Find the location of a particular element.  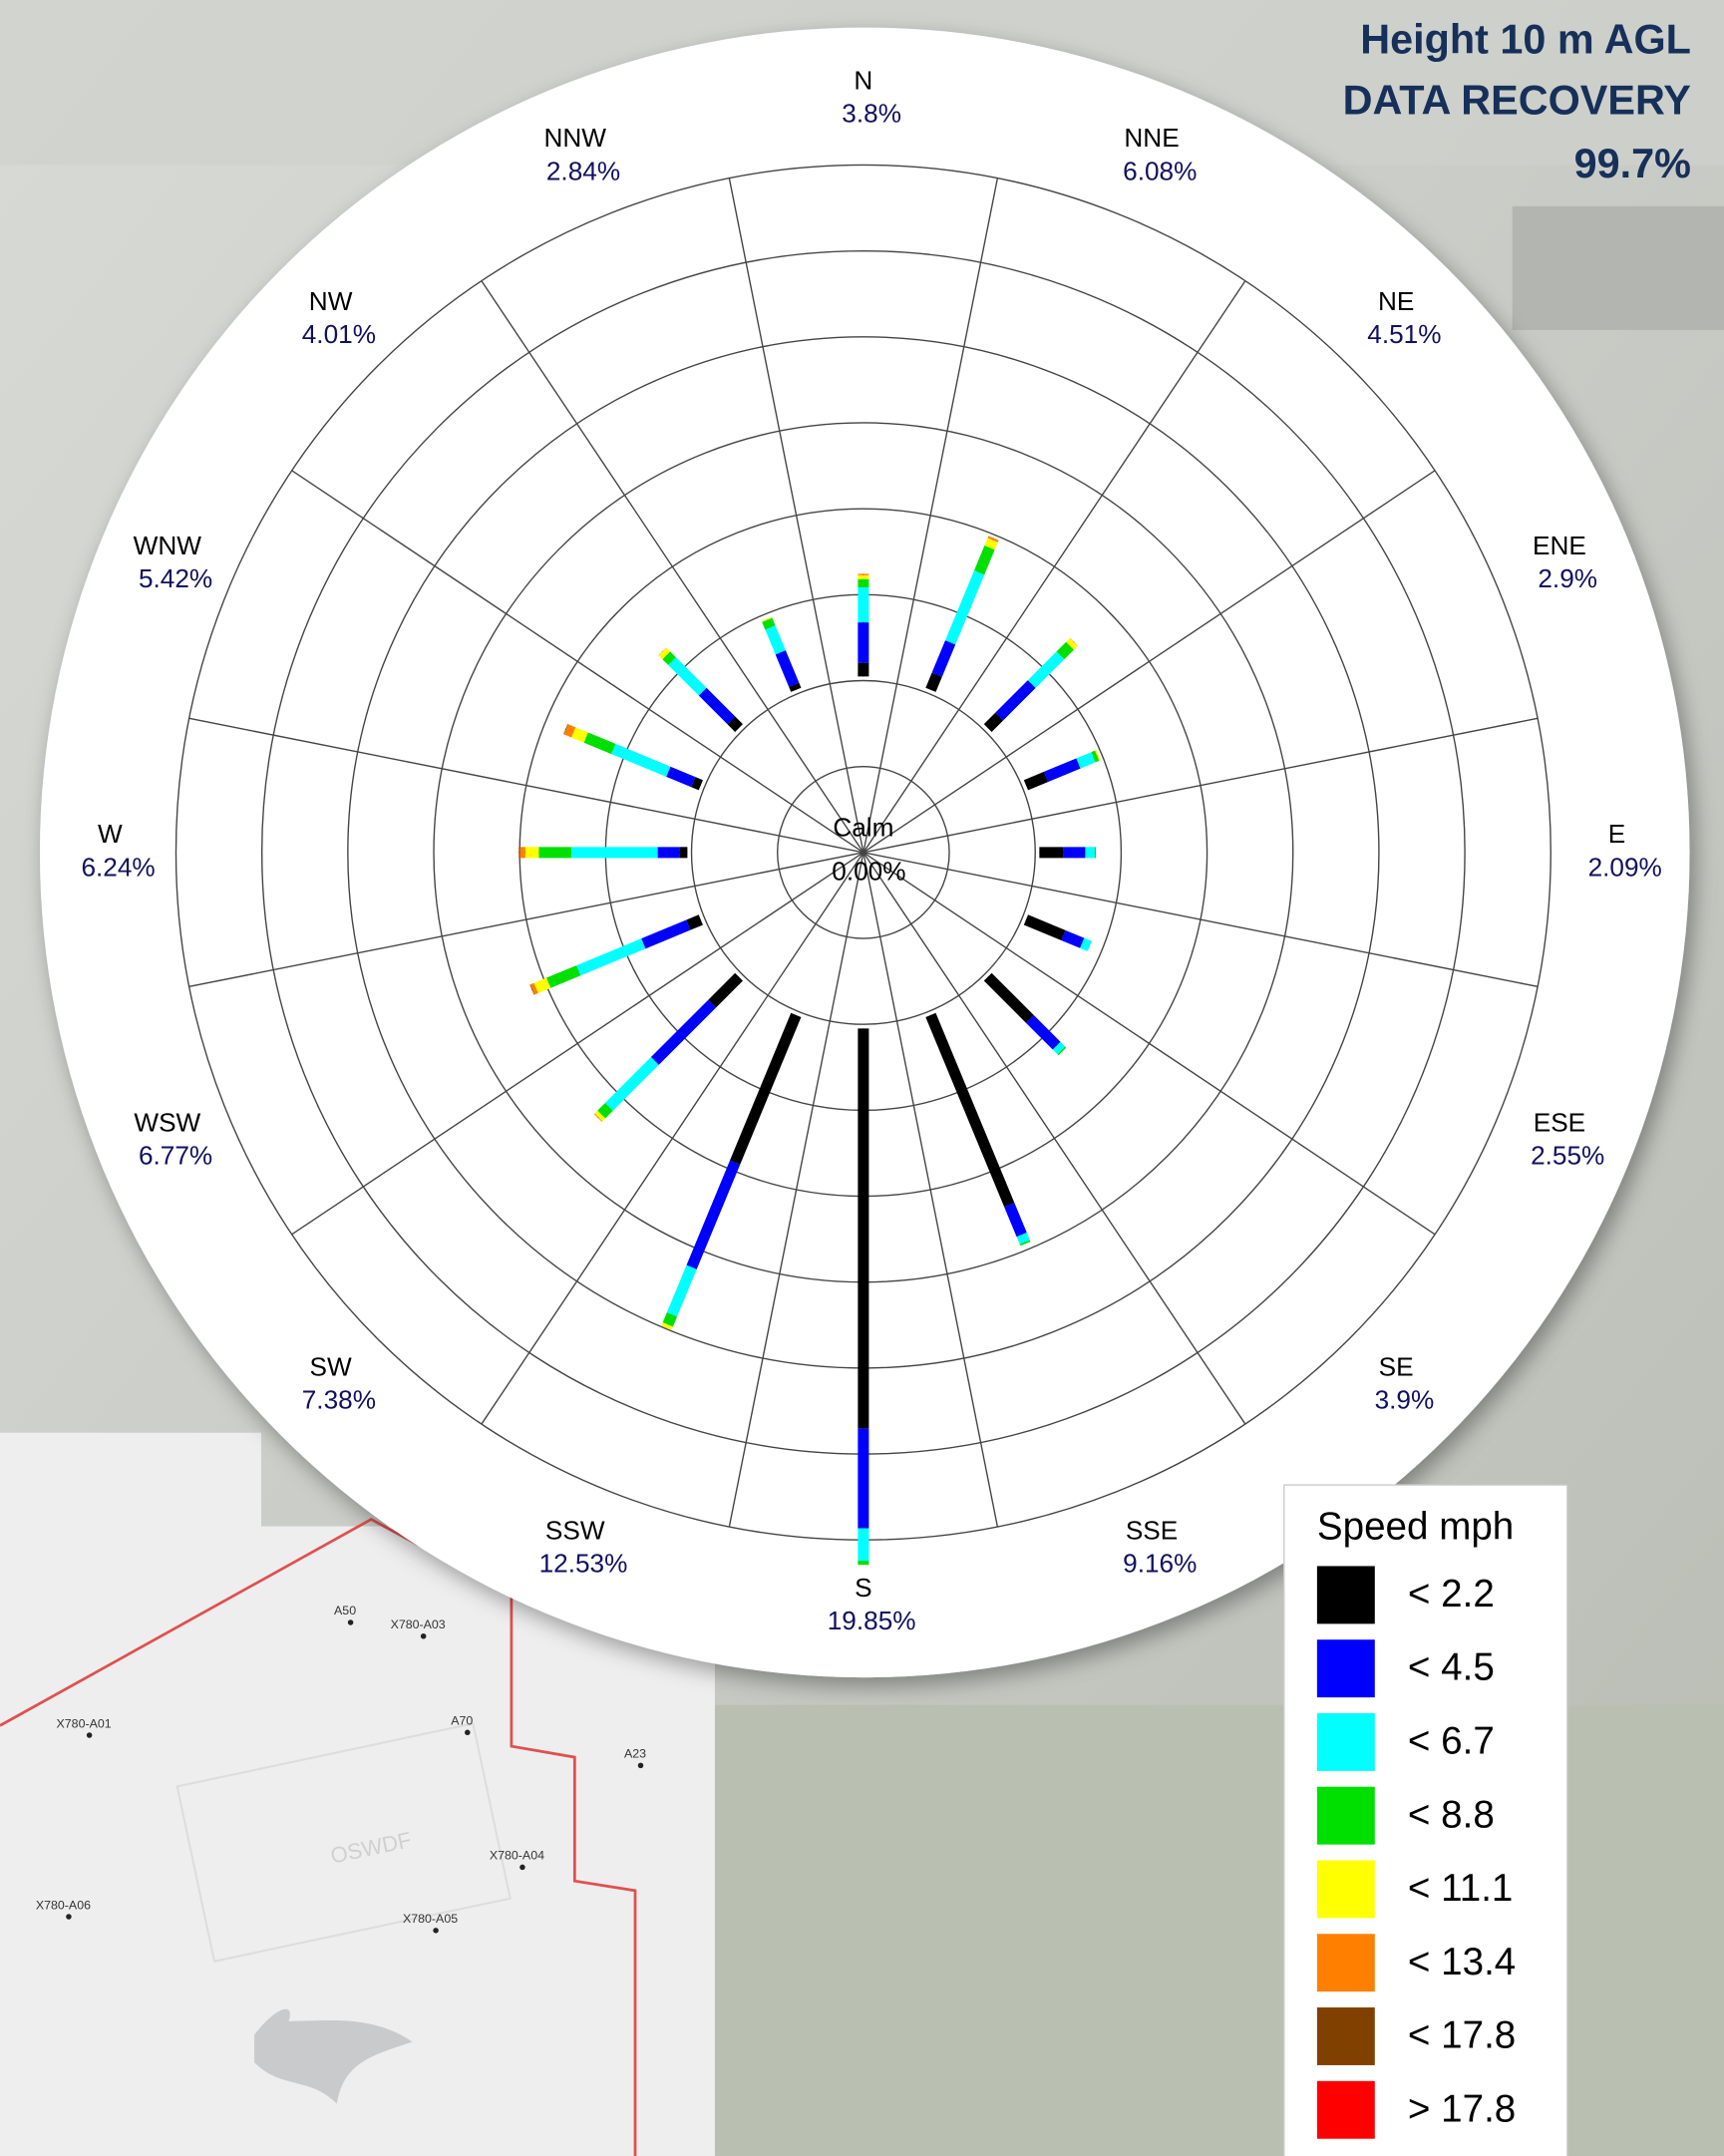

direction-label: E is located at coordinates (1616, 834).